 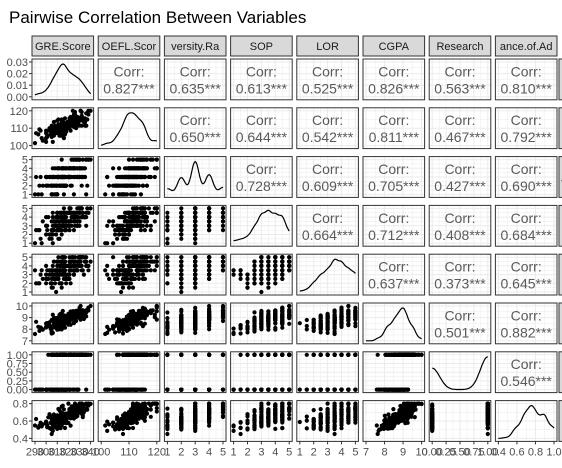 What do you see at coordinates (63, 47) in the screenshot?
I see `column-strip-label: GRE.Score` at bounding box center [63, 47].